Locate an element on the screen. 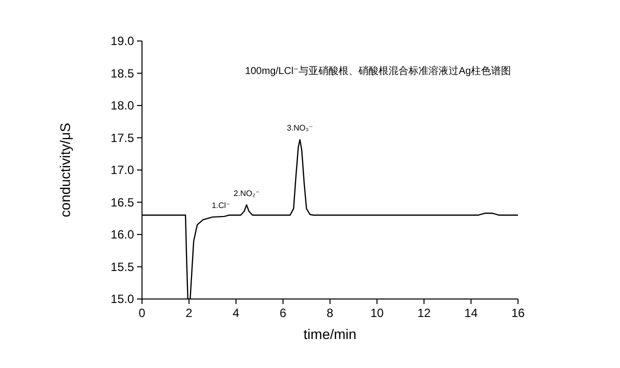 Image resolution: width=620 pixels, height=368 pixels. x-tick-label: 2 is located at coordinates (189, 313).